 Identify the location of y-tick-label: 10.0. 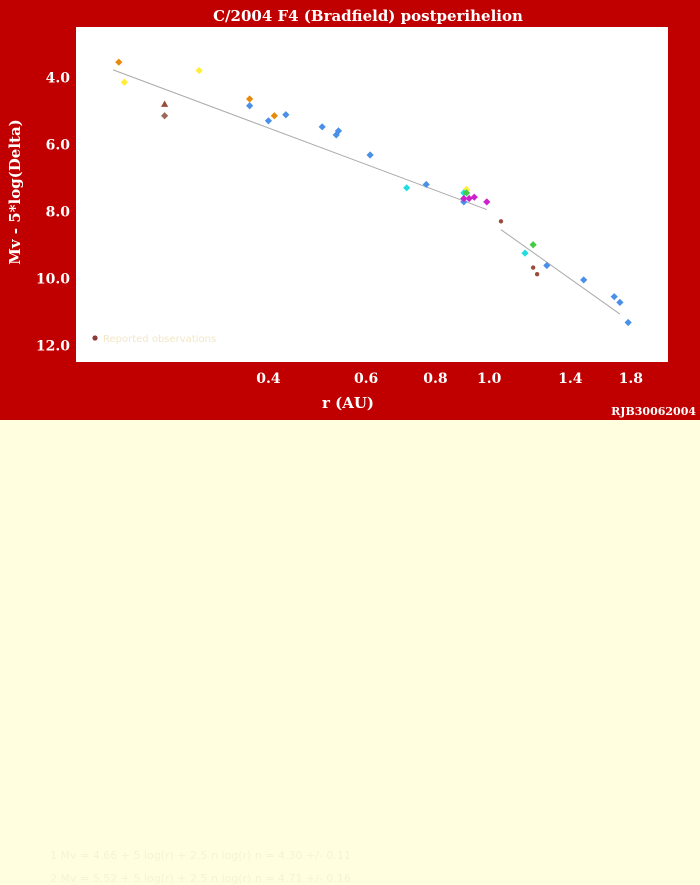
(53, 279).